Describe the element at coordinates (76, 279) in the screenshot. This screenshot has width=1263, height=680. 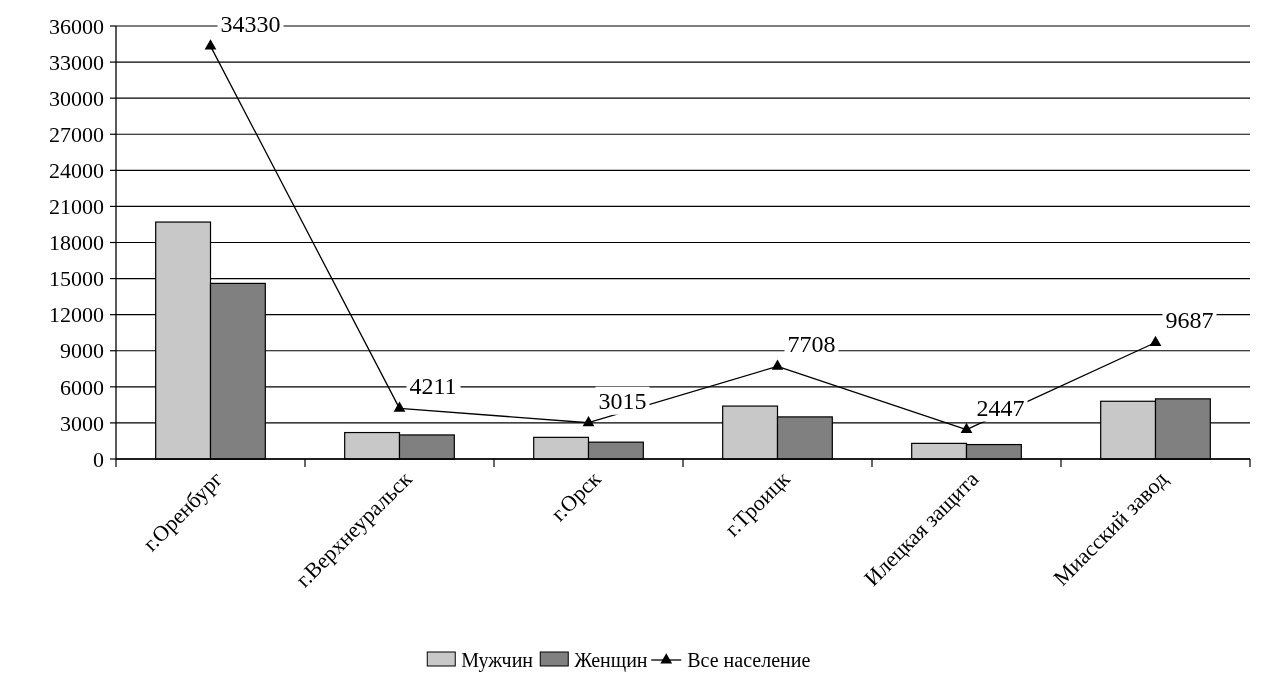
I see `y-tick-label: 15000` at that location.